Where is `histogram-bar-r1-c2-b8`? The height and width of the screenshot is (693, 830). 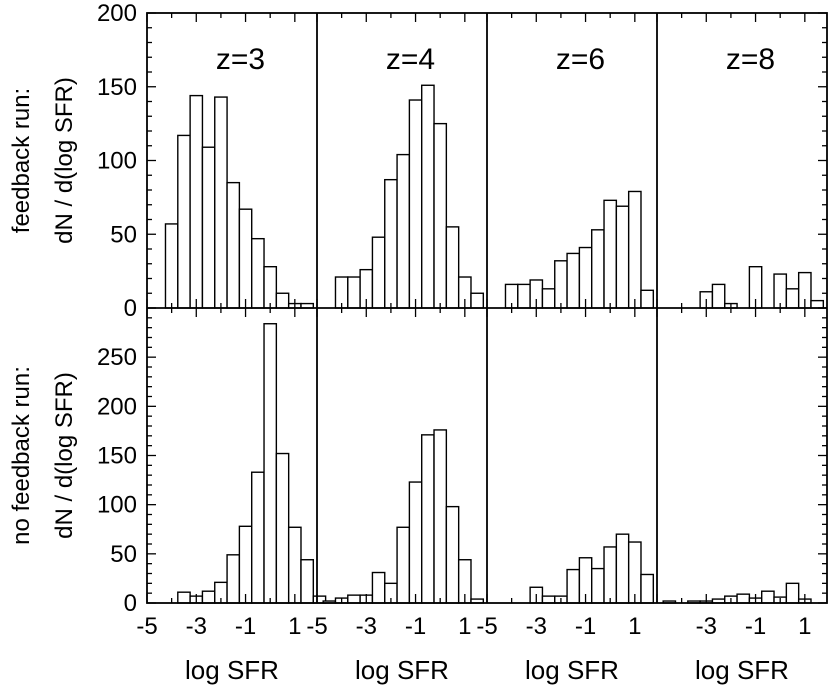
histogram-bar-r1-c2-b8 is located at coordinates (634, 572).